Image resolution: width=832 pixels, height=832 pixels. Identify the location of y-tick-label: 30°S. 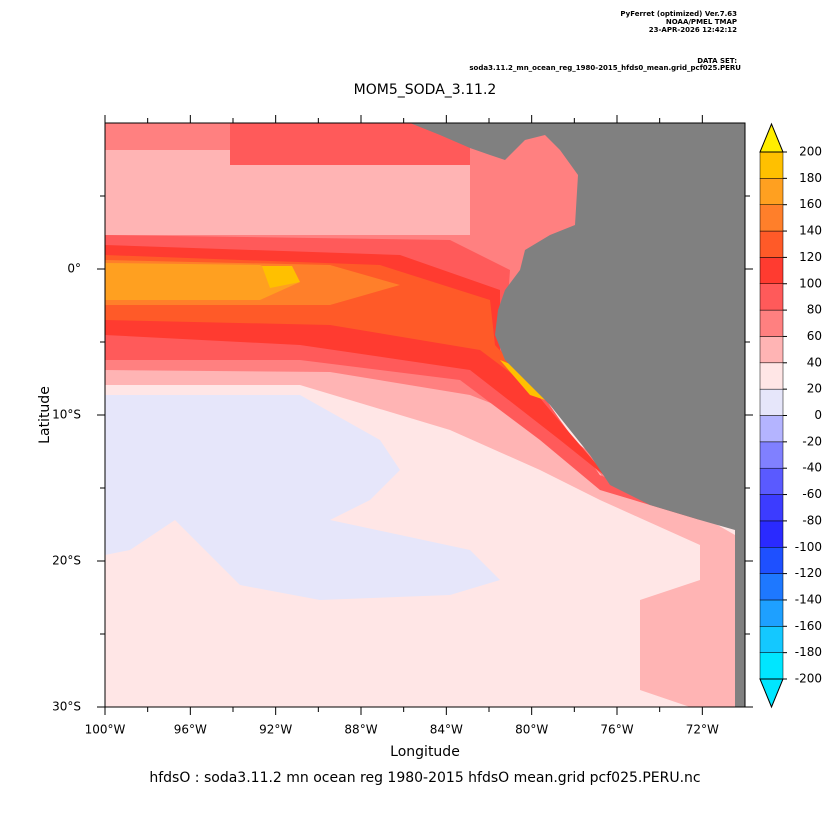
(66, 707).